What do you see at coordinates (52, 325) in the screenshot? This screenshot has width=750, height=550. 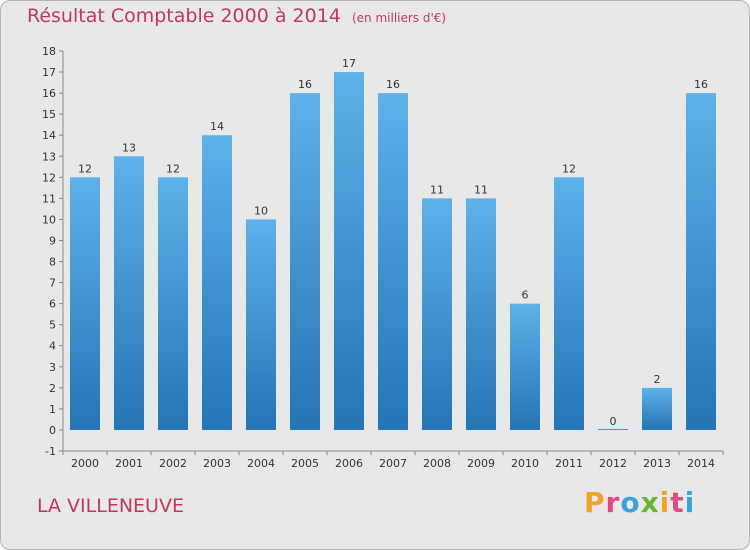 I see `y-tick-label: 5` at bounding box center [52, 325].